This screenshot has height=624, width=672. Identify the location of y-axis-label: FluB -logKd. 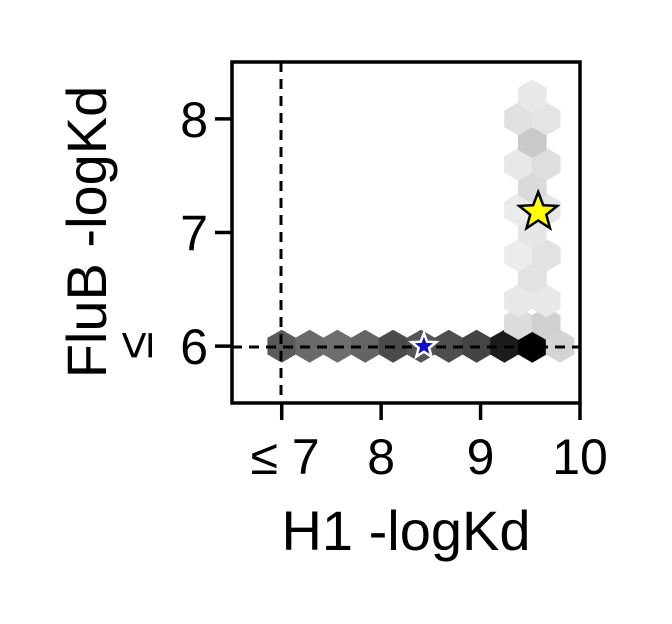
(86, 232).